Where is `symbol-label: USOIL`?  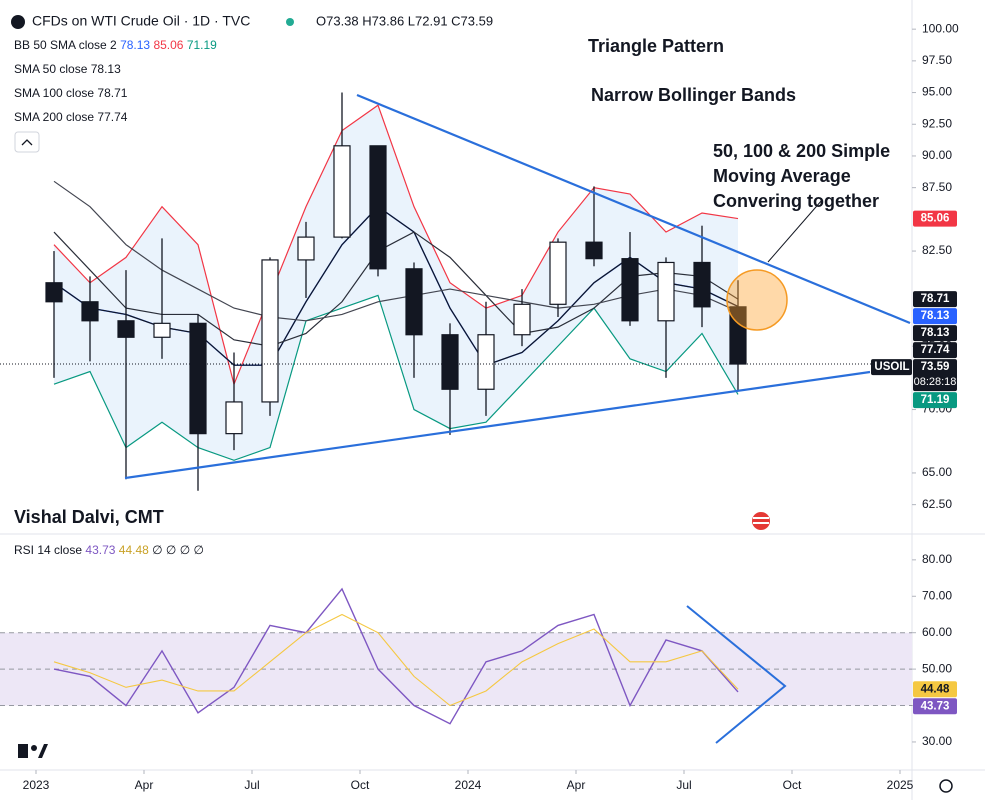 symbol-label: USOIL is located at coordinates (891, 367).